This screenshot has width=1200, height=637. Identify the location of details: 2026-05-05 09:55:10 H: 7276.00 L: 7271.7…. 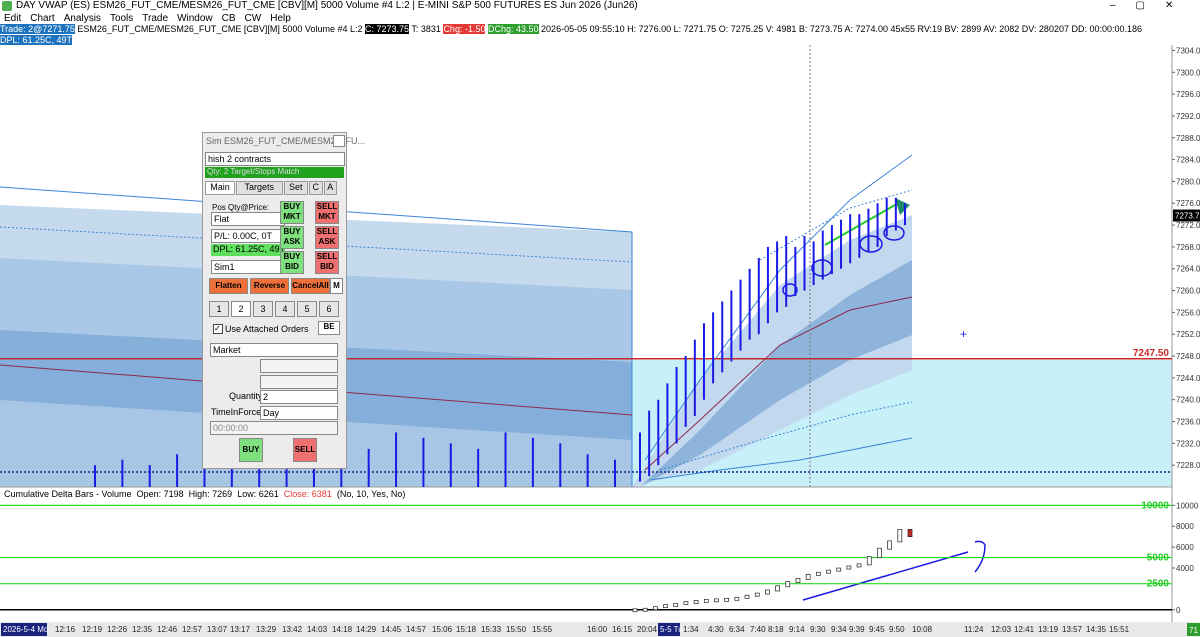
(842, 29).